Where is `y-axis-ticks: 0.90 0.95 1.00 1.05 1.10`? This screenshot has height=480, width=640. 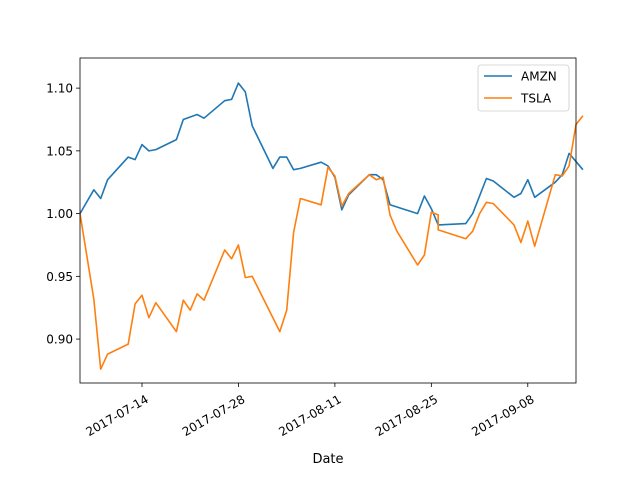 y-axis-ticks: 0.90 0.95 1.00 1.05 1.10 is located at coordinates (63, 214).